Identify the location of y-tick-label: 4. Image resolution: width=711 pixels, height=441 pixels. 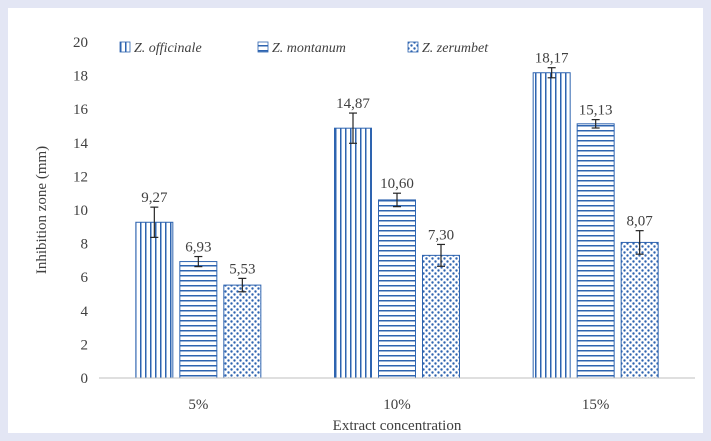
(85, 312).